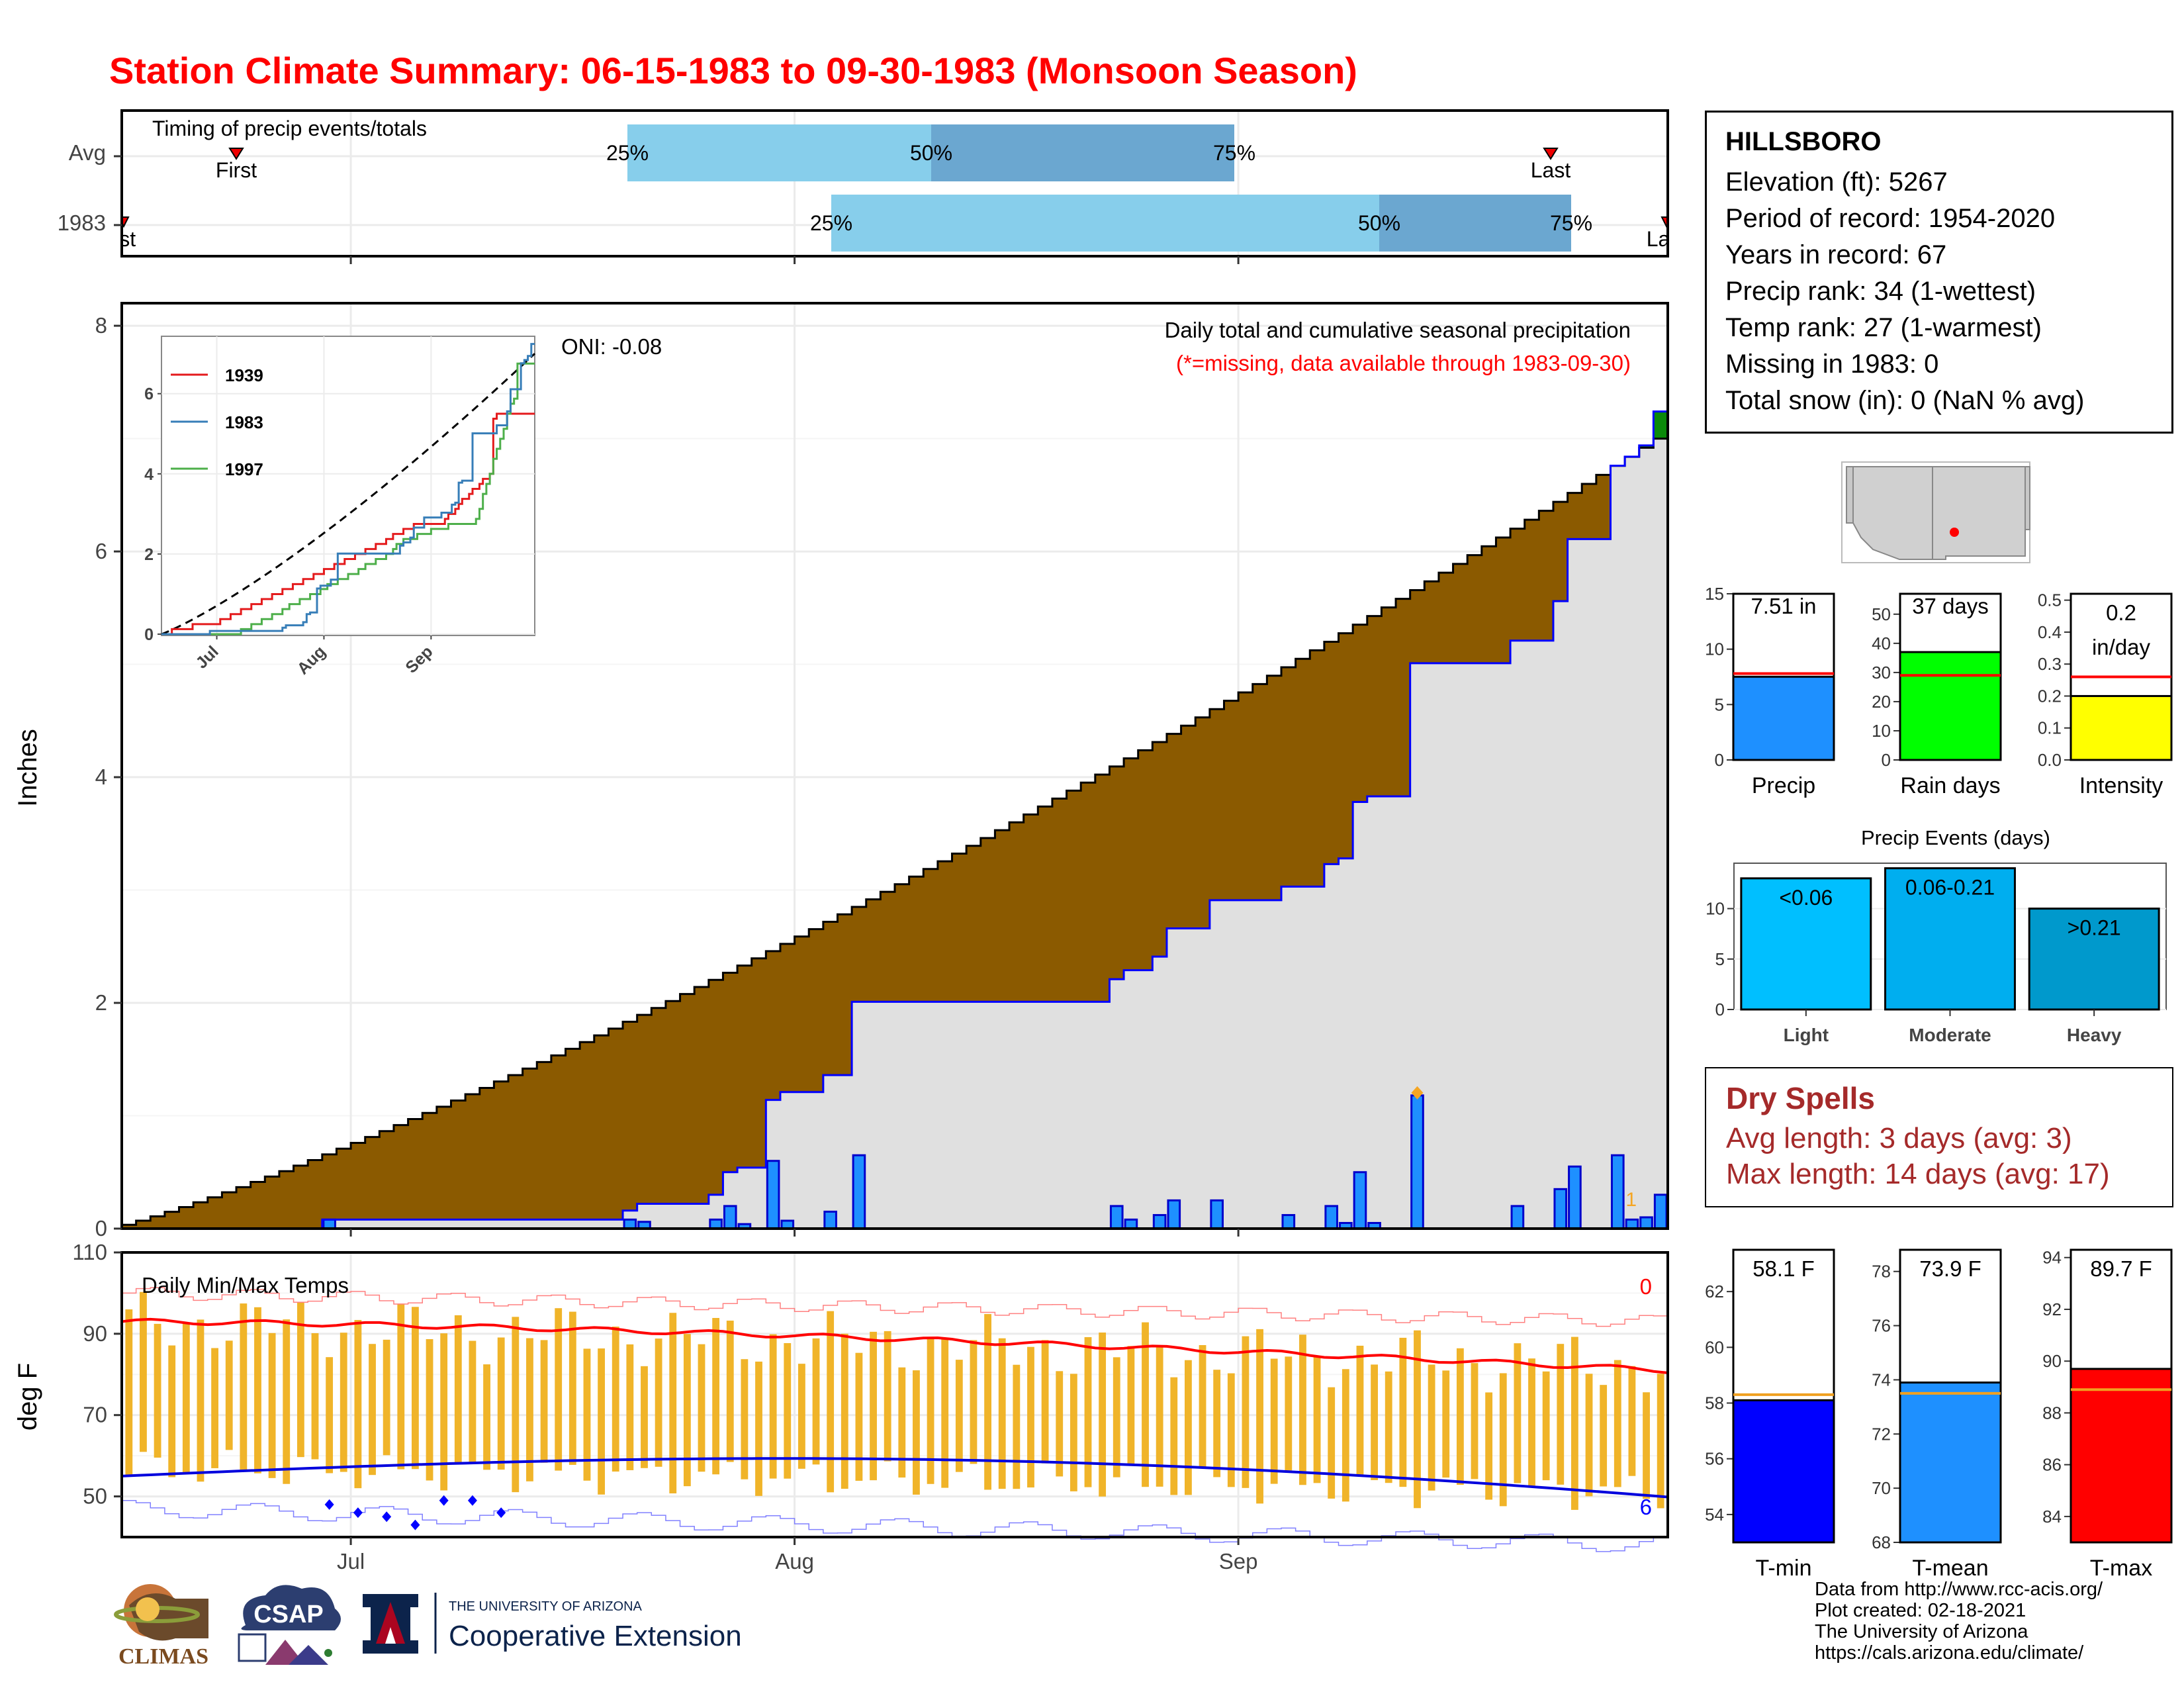 The image size is (2184, 1688). What do you see at coordinates (127, 222) in the screenshot?
I see `y1983-first-marker` at bounding box center [127, 222].